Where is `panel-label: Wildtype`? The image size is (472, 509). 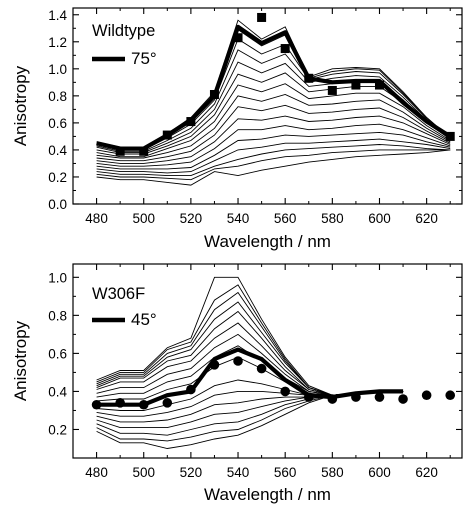
panel-label: Wildtype is located at coordinates (123, 31).